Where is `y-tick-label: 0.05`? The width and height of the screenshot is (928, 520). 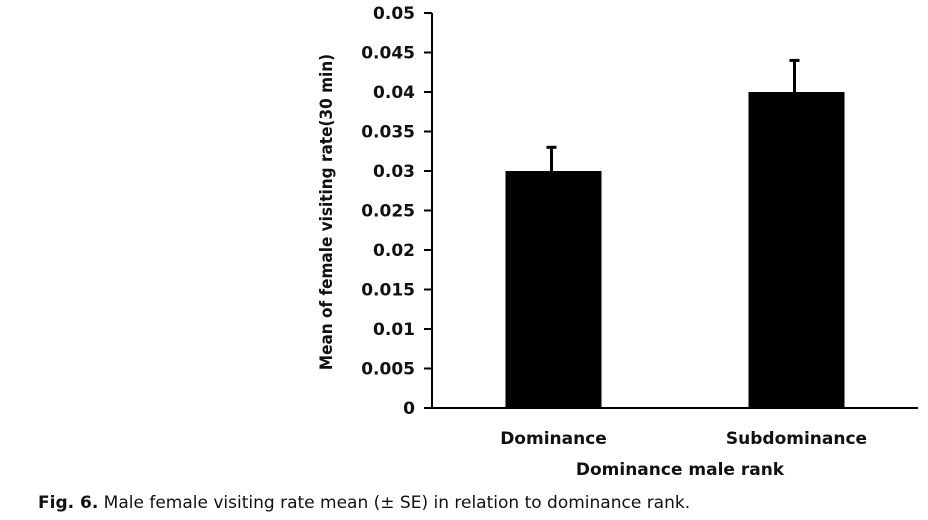 y-tick-label: 0.05 is located at coordinates (394, 14).